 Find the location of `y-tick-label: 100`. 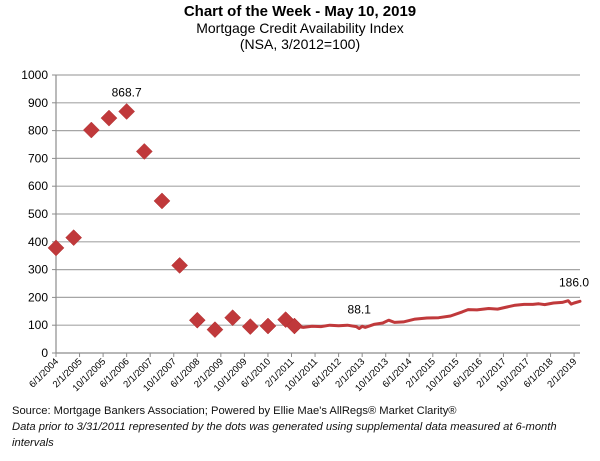

y-tick-label: 100 is located at coordinates (38, 325).